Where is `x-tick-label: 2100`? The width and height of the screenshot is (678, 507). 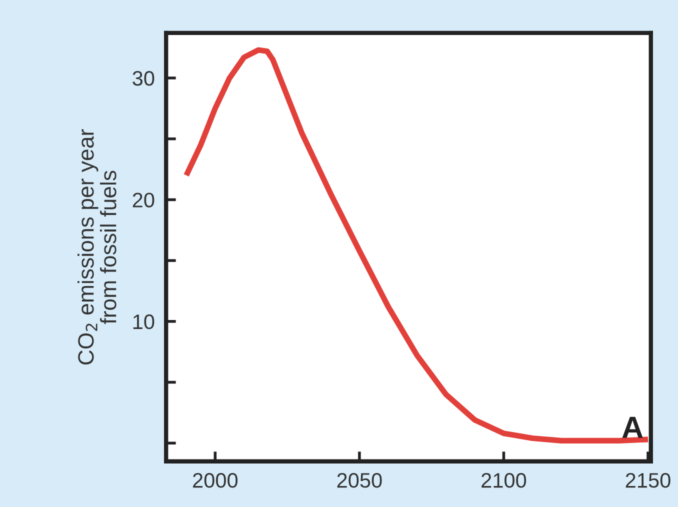 x-tick-label: 2100 is located at coordinates (504, 480).